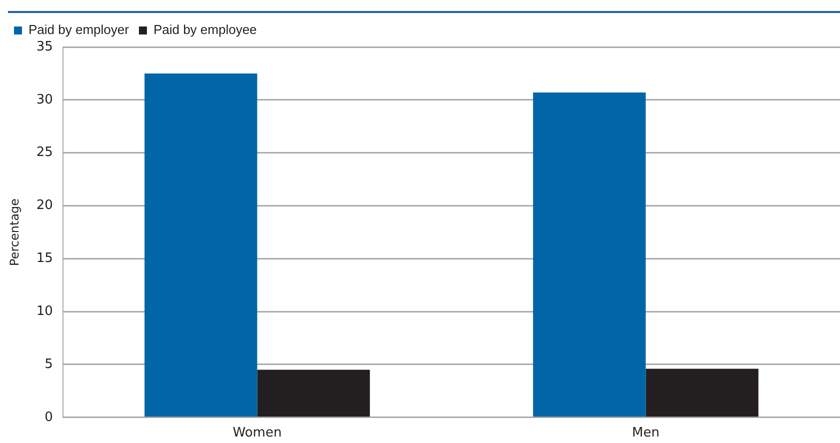  Describe the element at coordinates (44, 152) in the screenshot. I see `y-tick-label: 25` at that location.